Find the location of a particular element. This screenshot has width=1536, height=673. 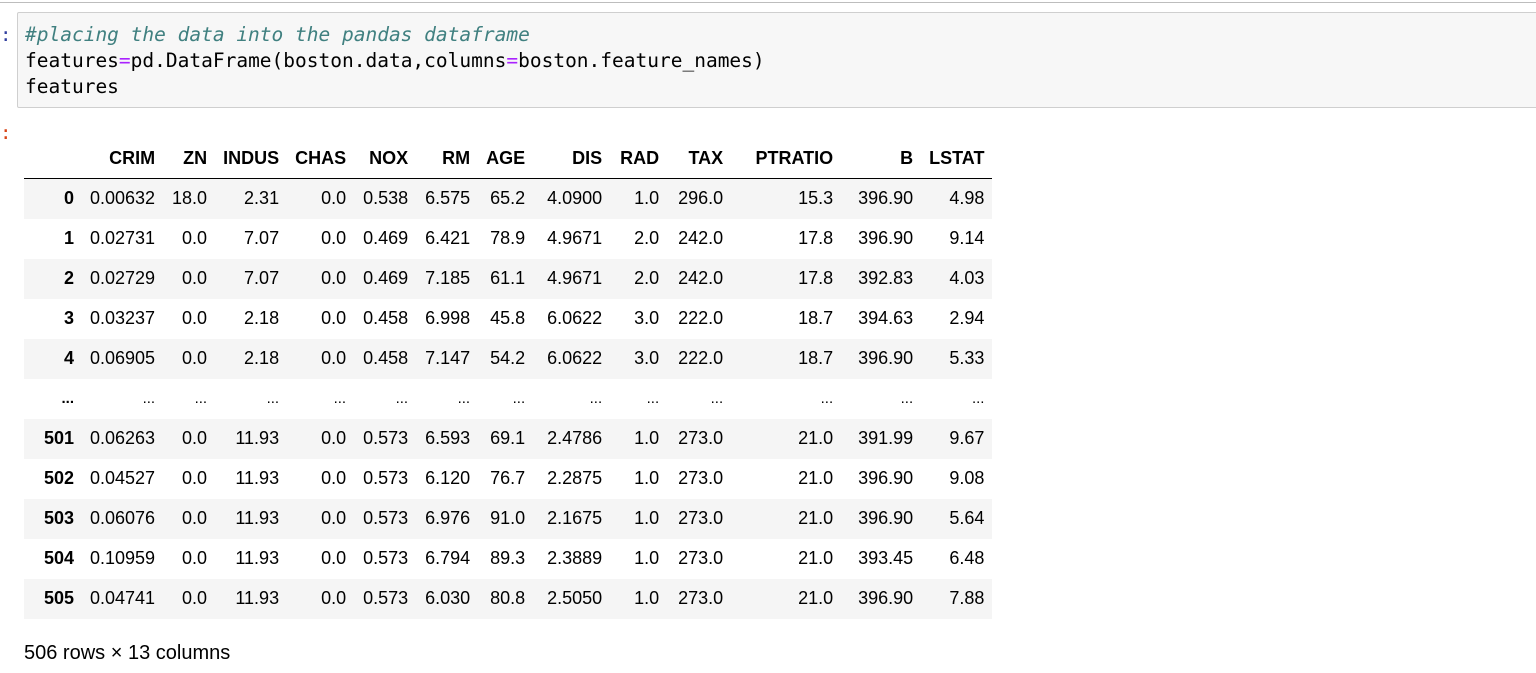

table-cell: 242.0 is located at coordinates (701, 238).